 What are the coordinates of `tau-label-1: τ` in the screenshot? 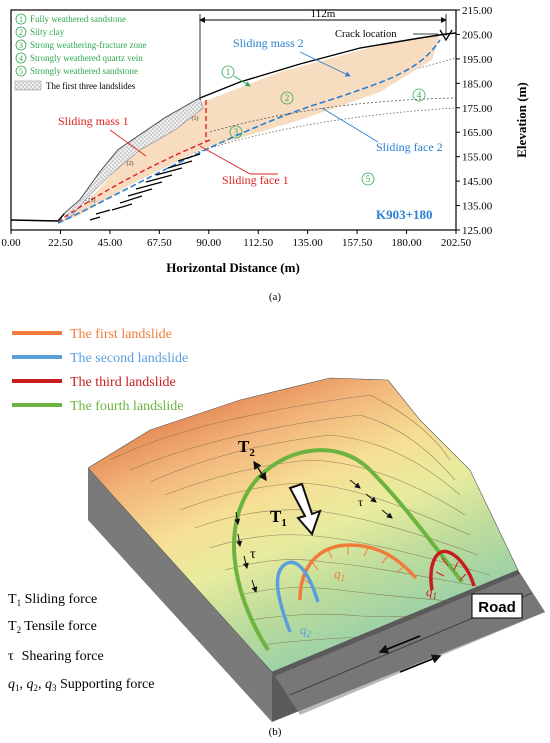 It's located at (253, 554).